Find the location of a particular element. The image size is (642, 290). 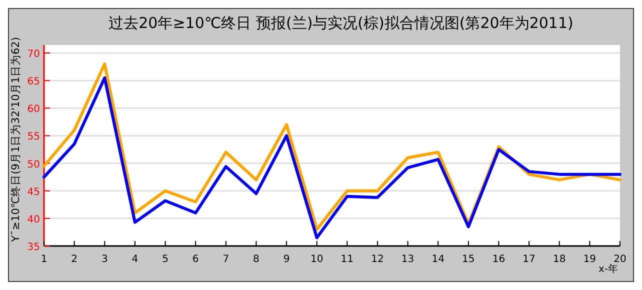

x-tick-label: 3 is located at coordinates (104, 259).